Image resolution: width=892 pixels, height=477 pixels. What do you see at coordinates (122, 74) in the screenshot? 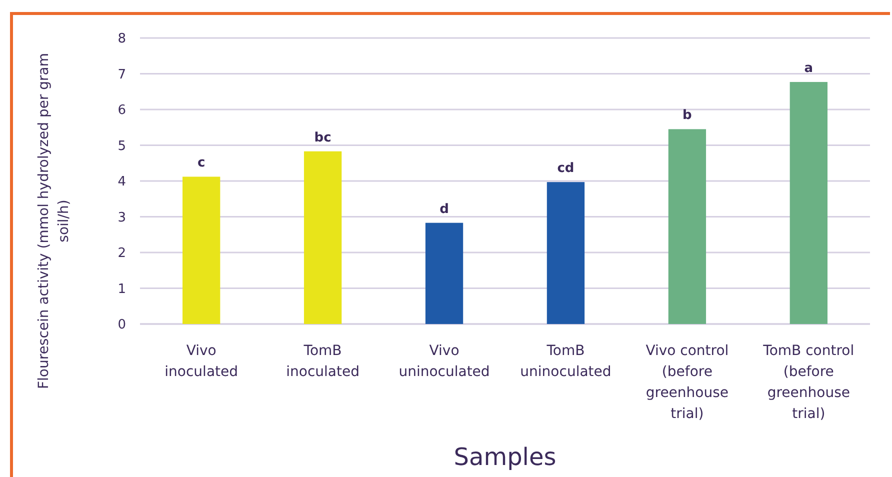
I see `y-tick-label: 7` at bounding box center [122, 74].